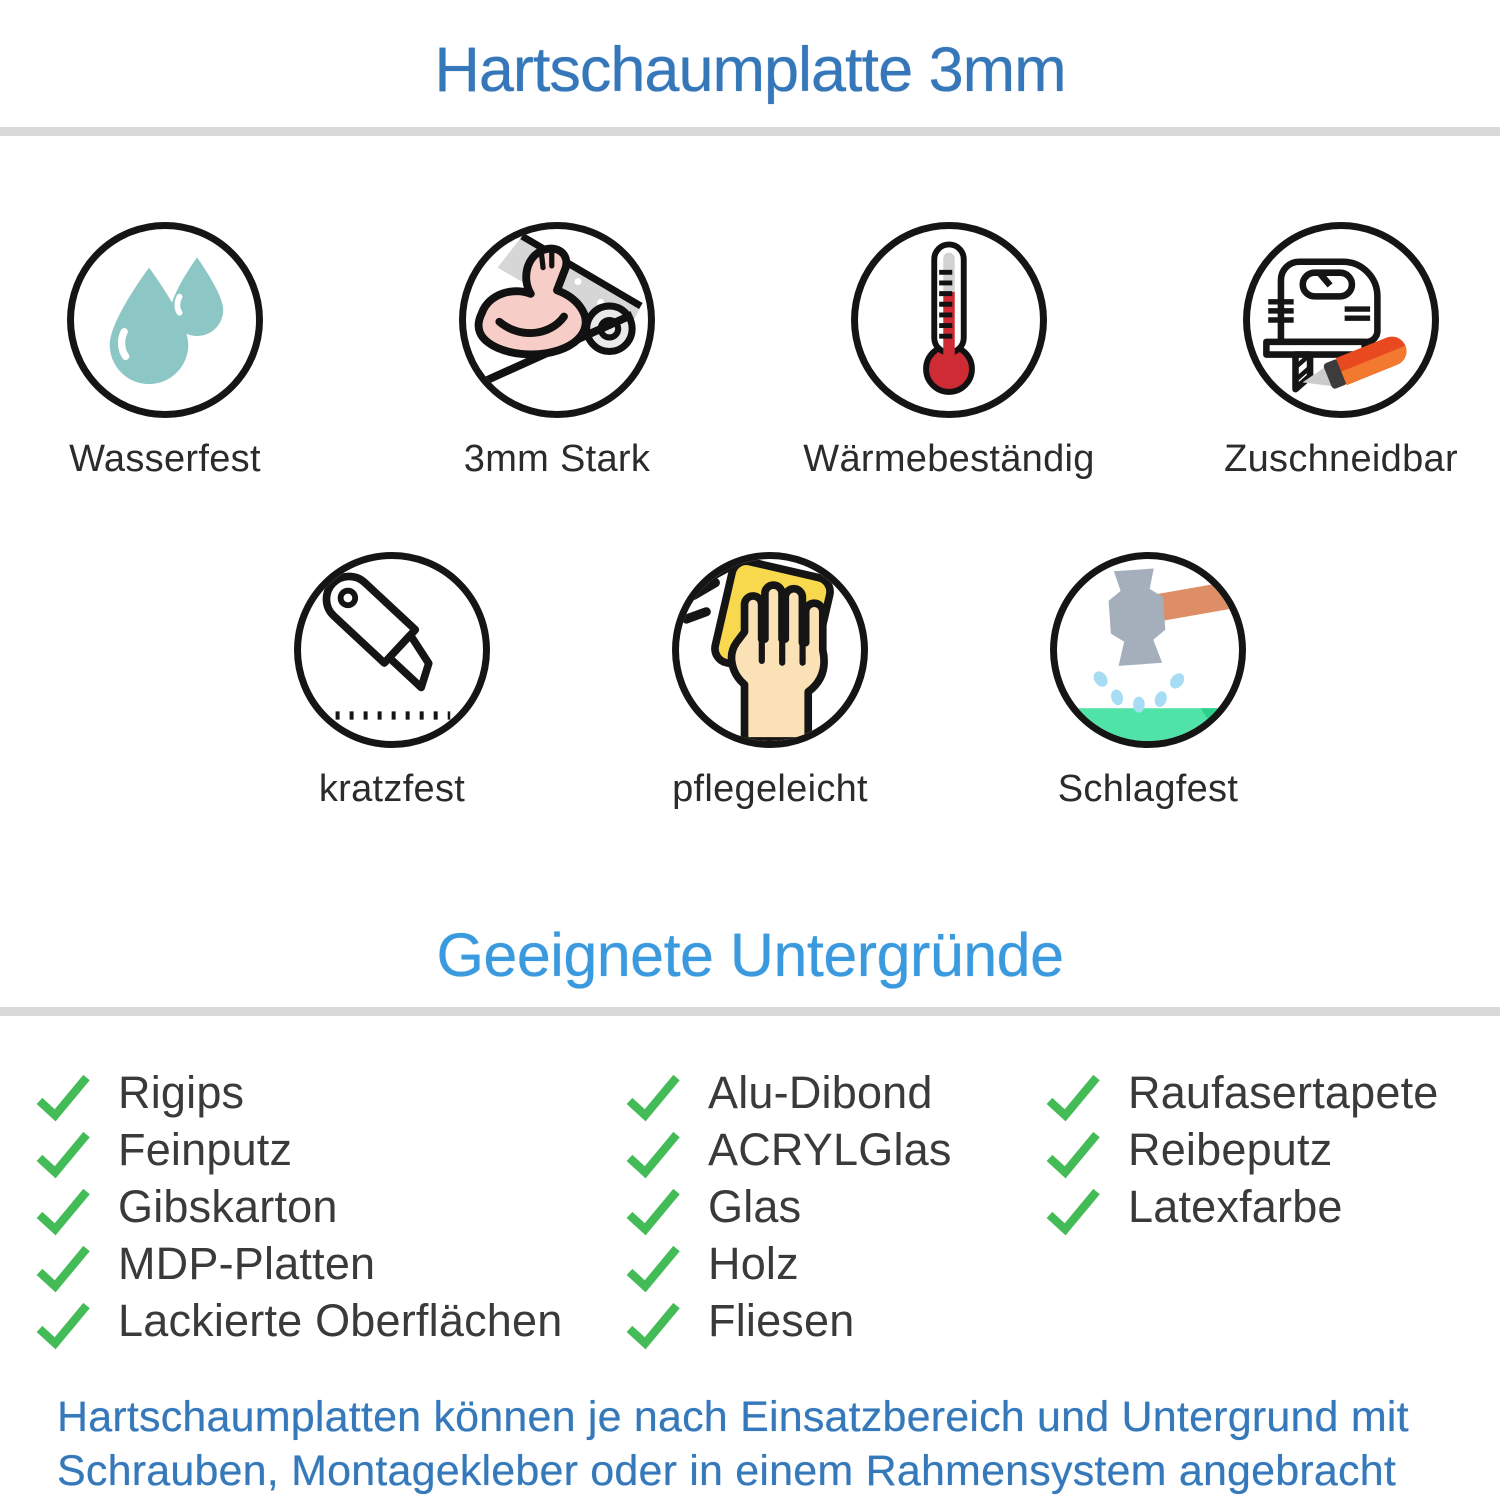 The height and width of the screenshot is (1500, 1500). I want to click on substrate-item: MDP-Platten, so click(298, 1263).